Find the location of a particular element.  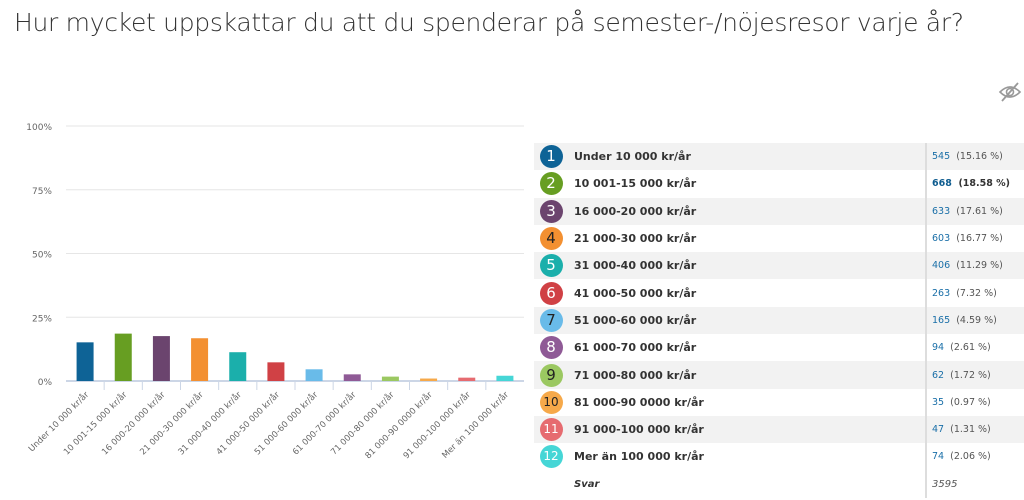

option-percent: (15.16 %) is located at coordinates (979, 157).